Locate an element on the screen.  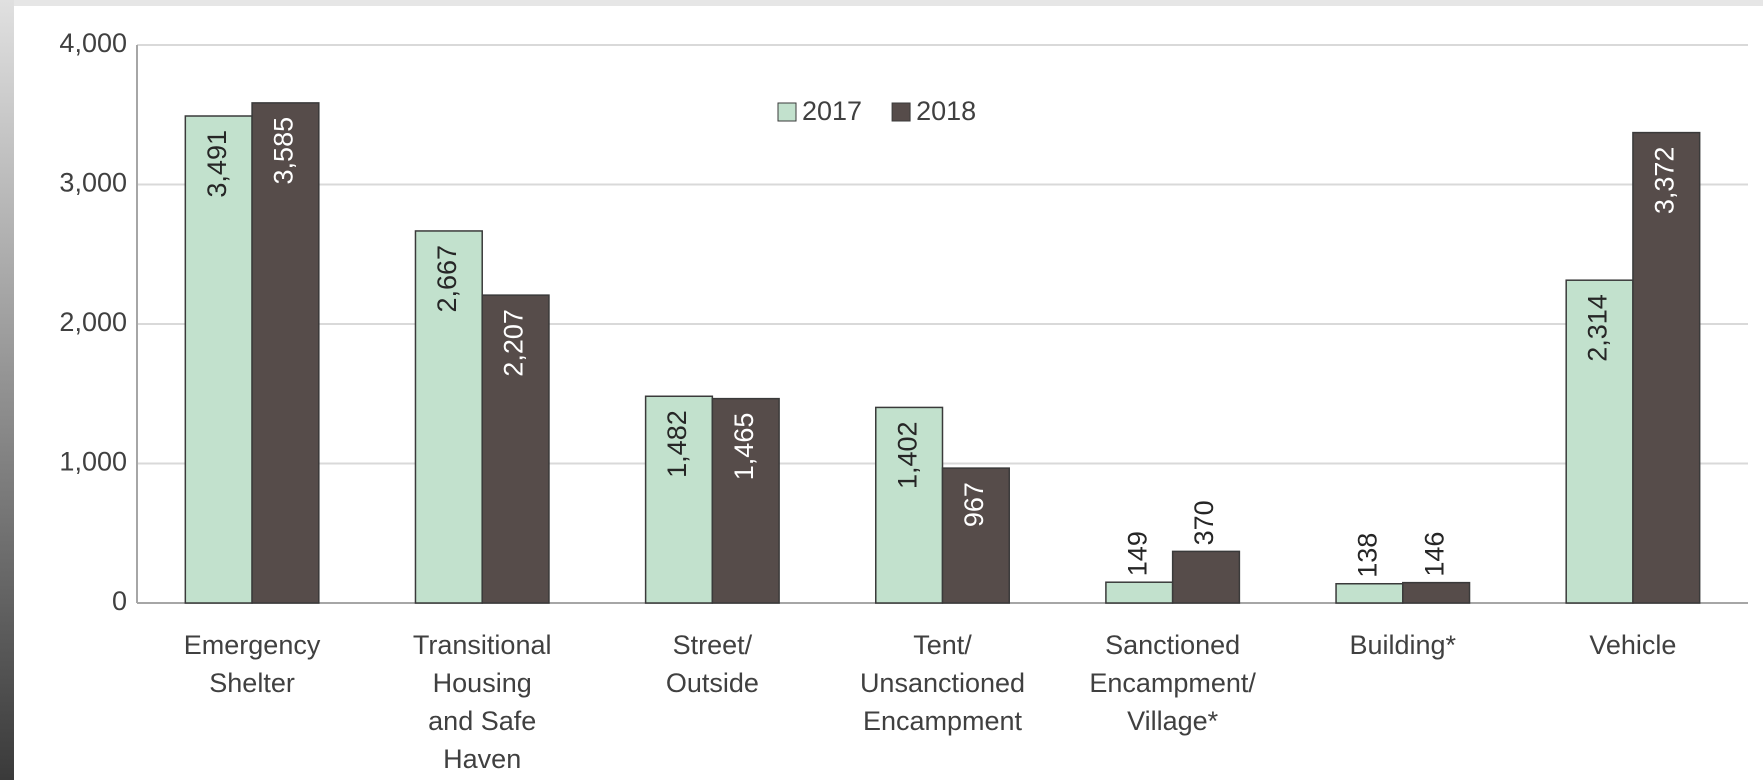
value-label: 2,667 is located at coordinates (447, 279).